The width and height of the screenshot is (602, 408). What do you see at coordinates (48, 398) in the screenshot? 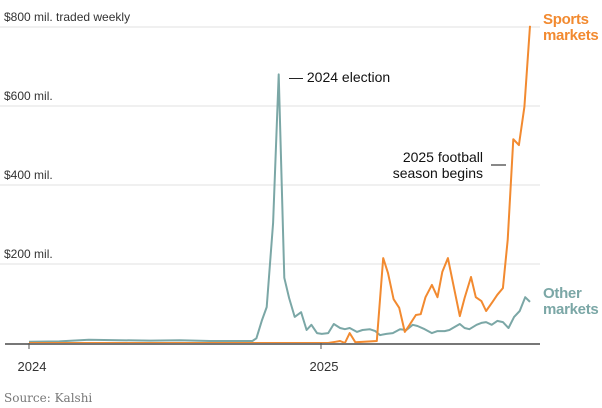
I see `source-note: Source: Kalshi` at bounding box center [48, 398].